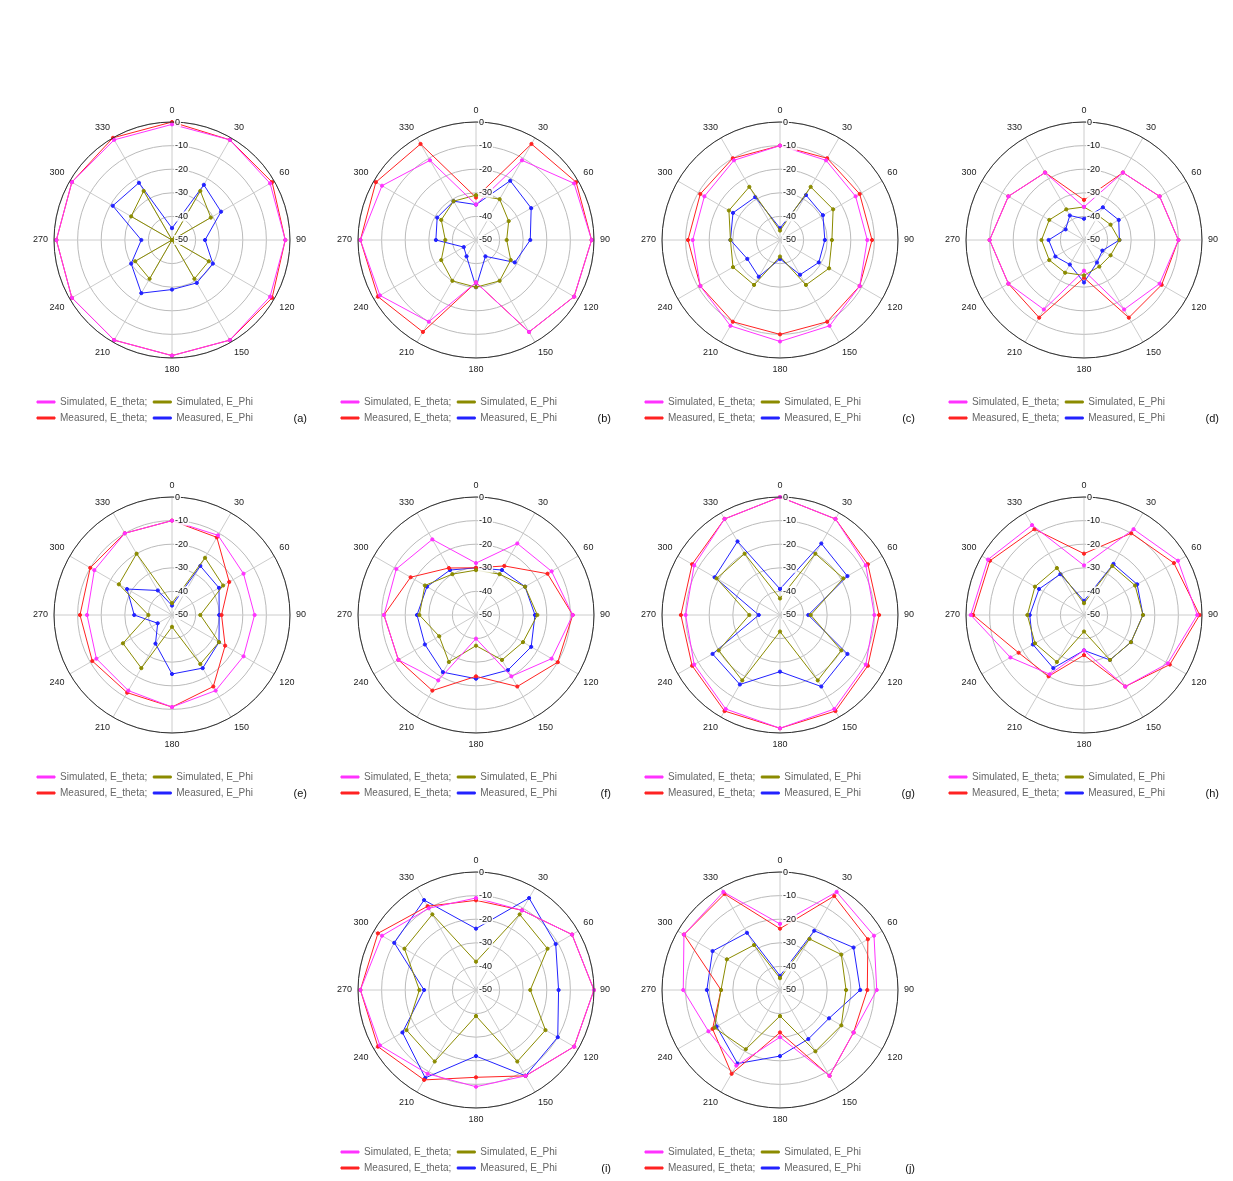  I want to click on text: (i), so click(605, 1168).